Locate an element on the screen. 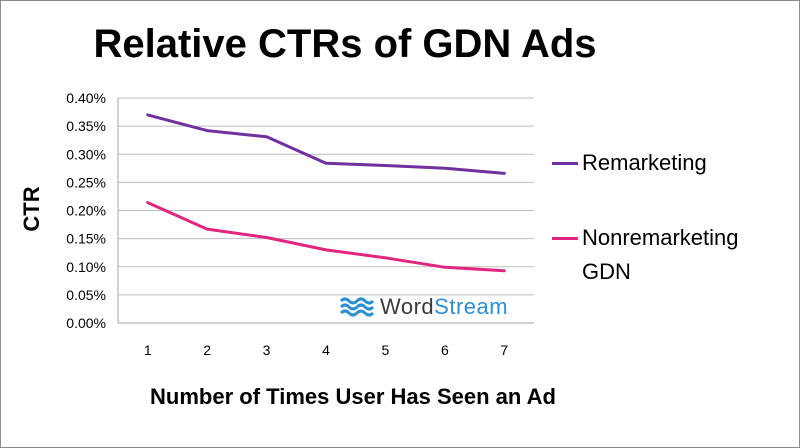 The width and height of the screenshot is (800, 448). series-line-remarketing is located at coordinates (326, 144).